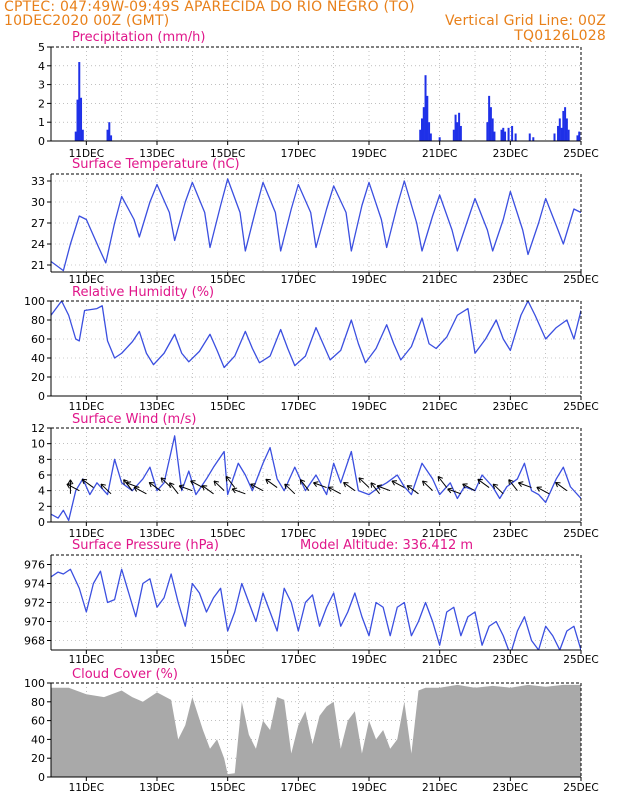 Image resolution: width=618 pixels, height=800 pixels. Describe the element at coordinates (41, 66) in the screenshot. I see `y-tick-label: 4` at that location.